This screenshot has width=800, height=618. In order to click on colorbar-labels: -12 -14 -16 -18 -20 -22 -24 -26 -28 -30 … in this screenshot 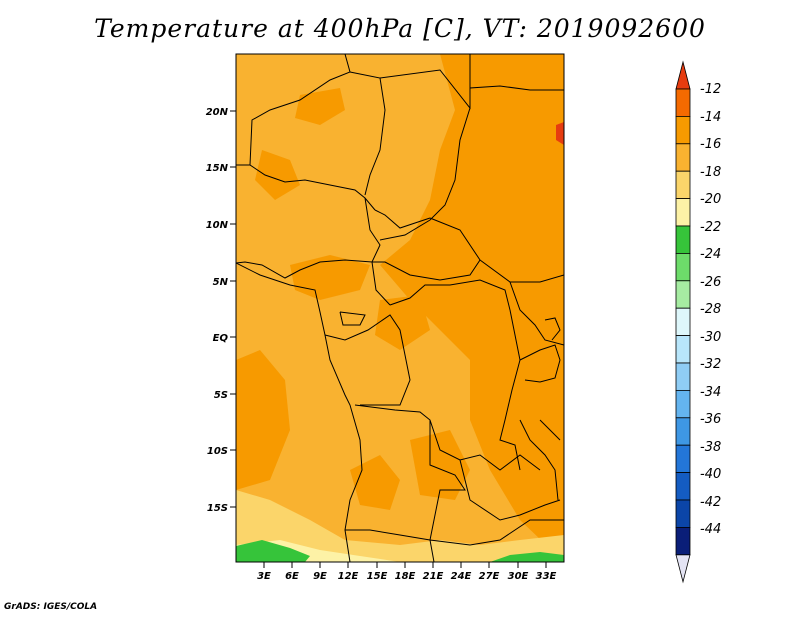, I will do `click(710, 309)`.